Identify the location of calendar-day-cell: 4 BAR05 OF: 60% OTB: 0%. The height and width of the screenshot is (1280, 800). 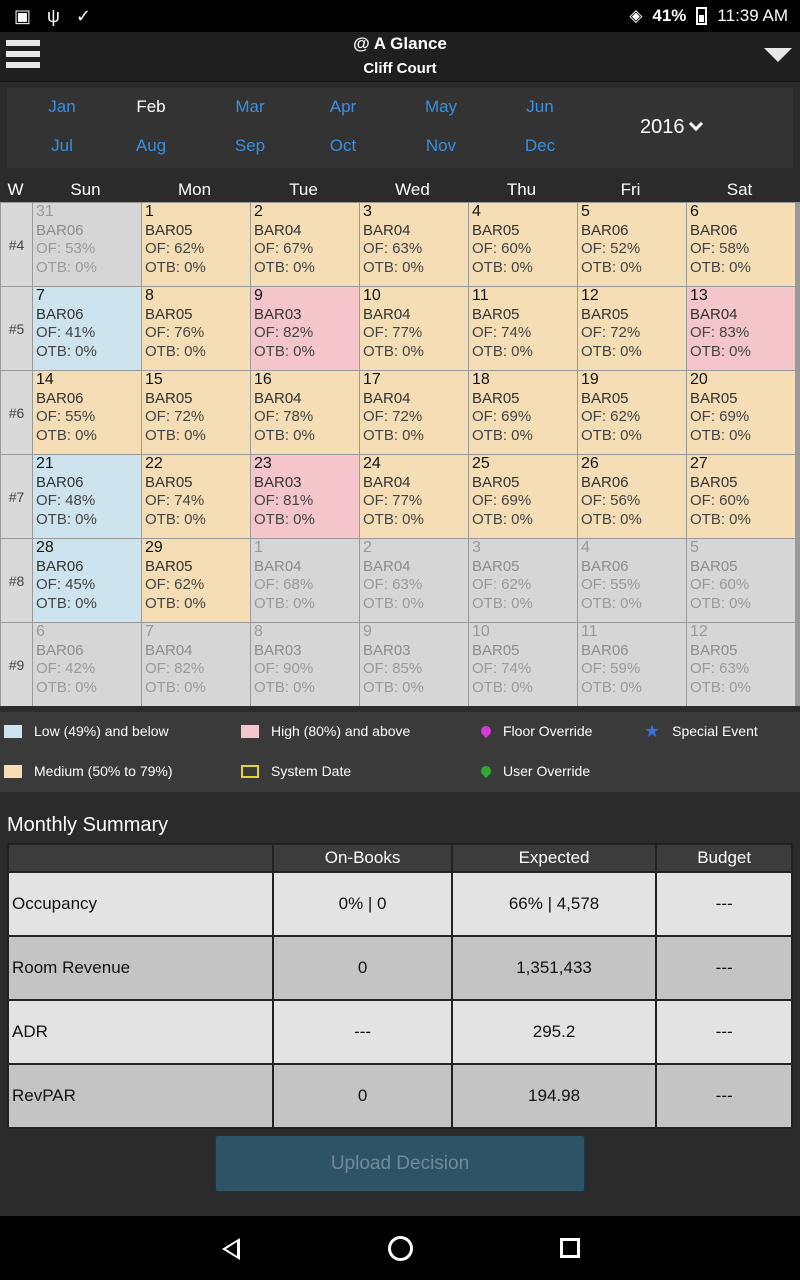
(523, 244).